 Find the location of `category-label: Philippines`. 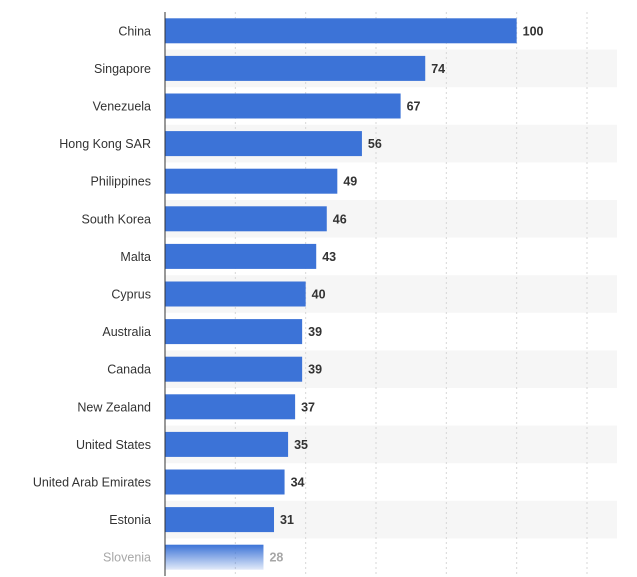

category-label: Philippines is located at coordinates (121, 182).